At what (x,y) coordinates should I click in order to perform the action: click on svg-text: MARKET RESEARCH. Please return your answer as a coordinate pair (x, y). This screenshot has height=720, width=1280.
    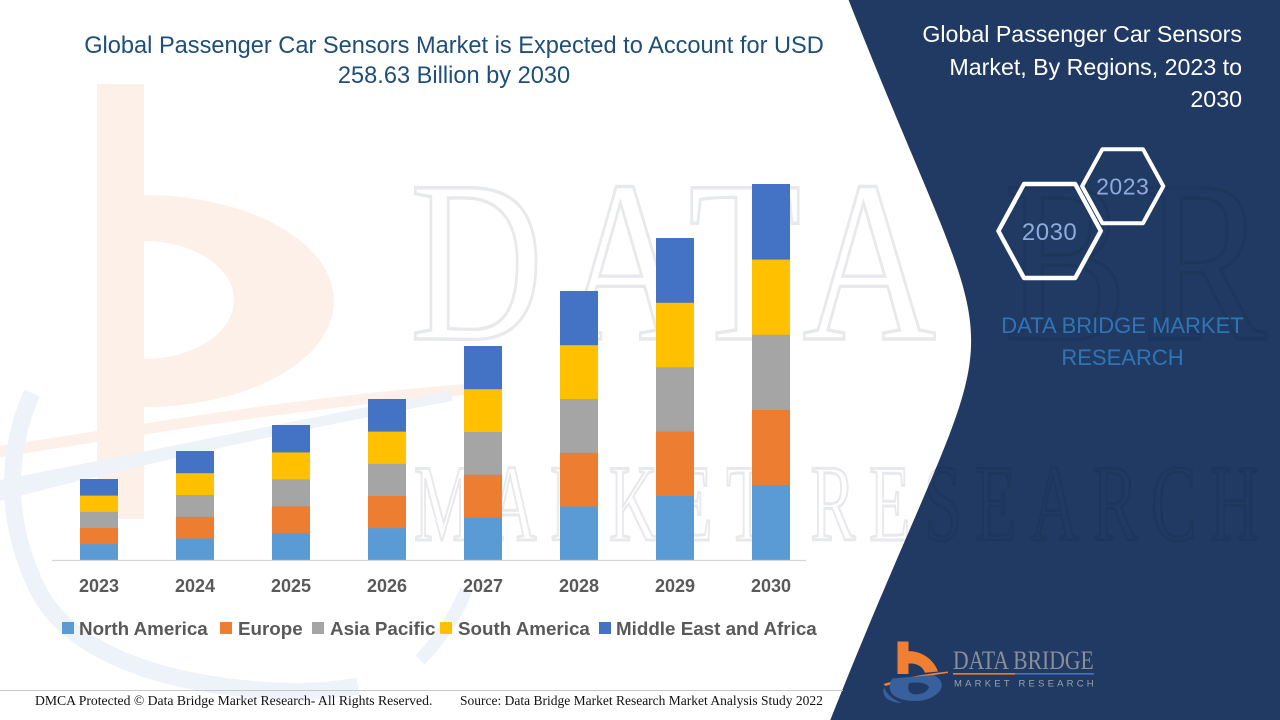
    Looking at the image, I should click on (1025, 684).